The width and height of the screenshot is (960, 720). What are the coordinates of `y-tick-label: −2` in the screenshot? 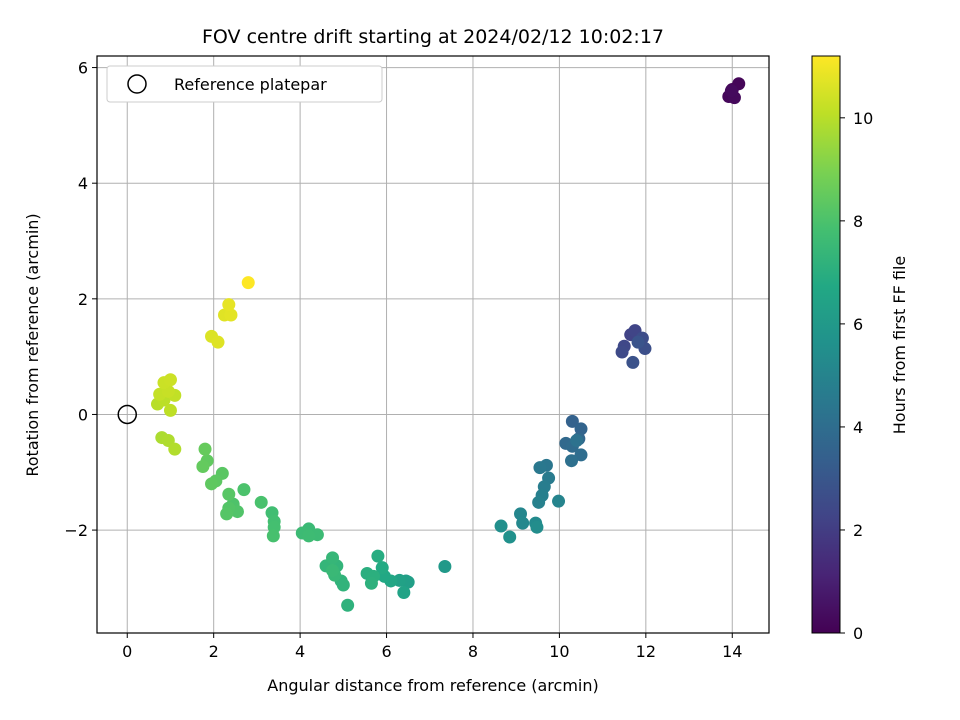 It's located at (76, 530).